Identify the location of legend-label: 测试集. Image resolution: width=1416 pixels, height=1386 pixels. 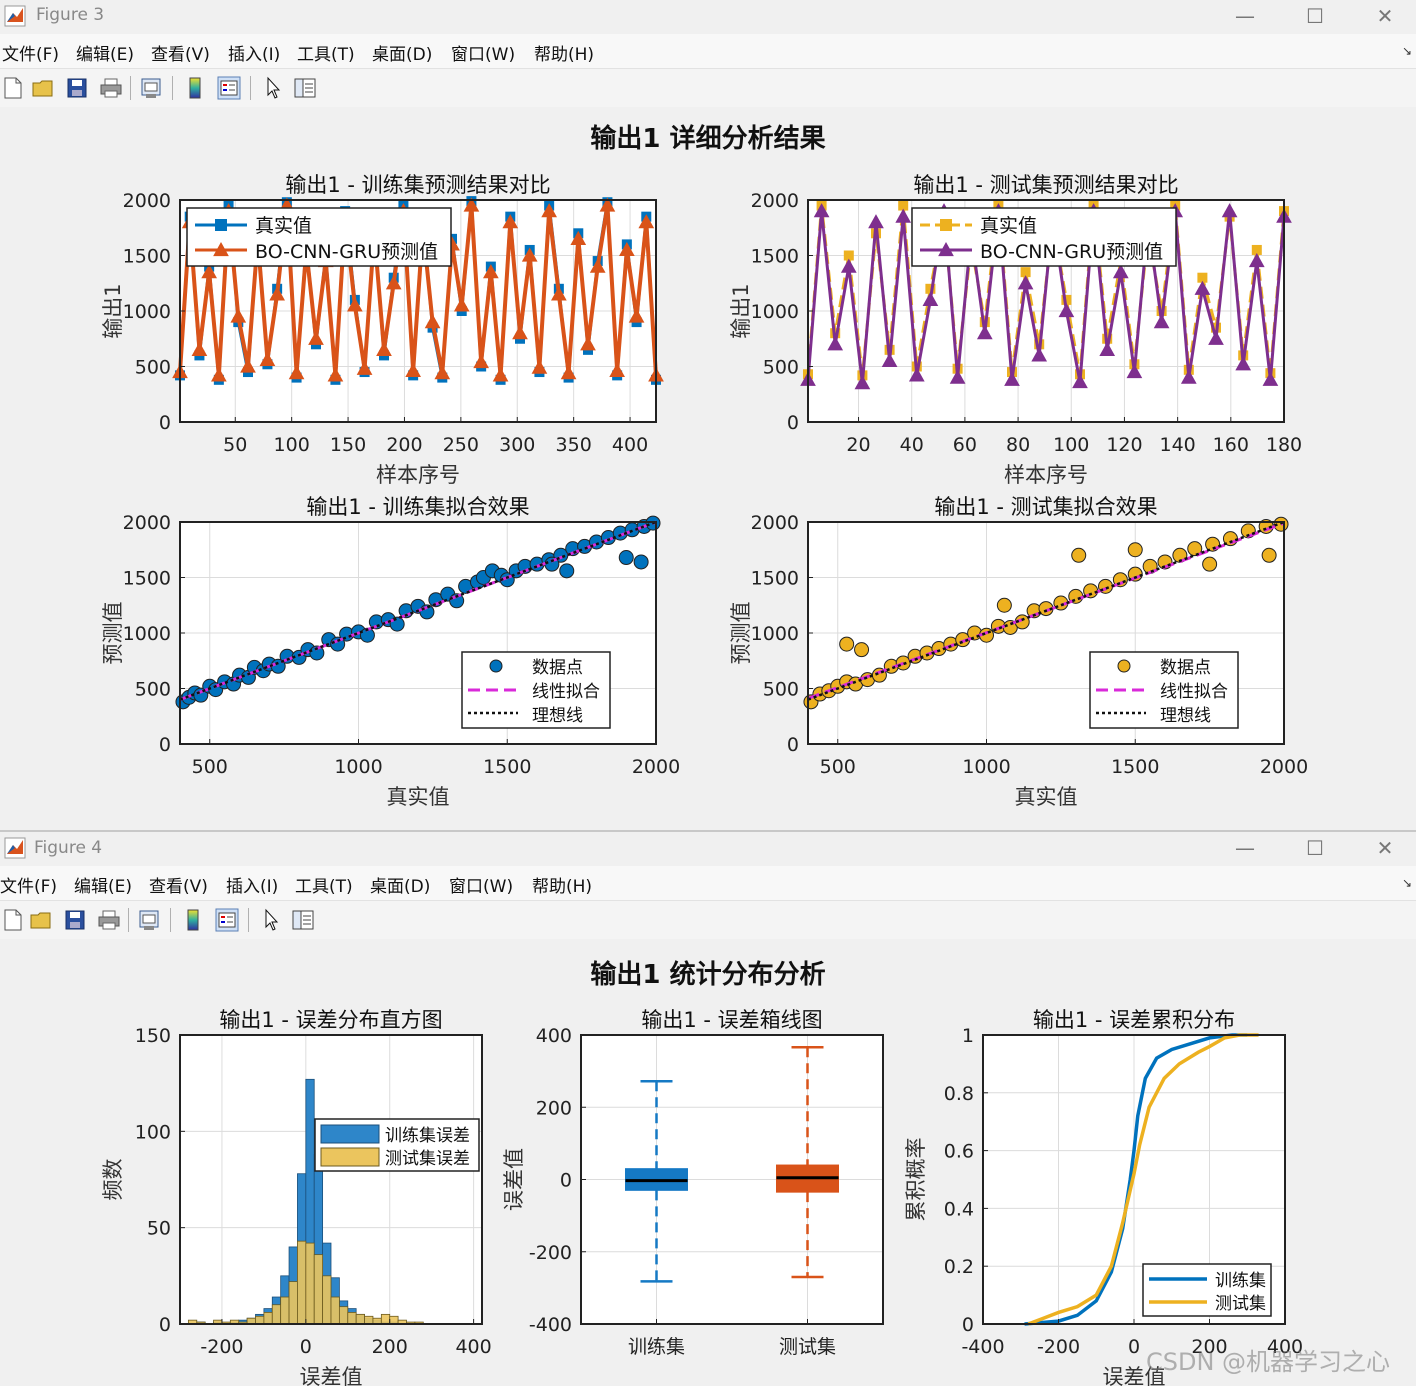
(1240, 1304).